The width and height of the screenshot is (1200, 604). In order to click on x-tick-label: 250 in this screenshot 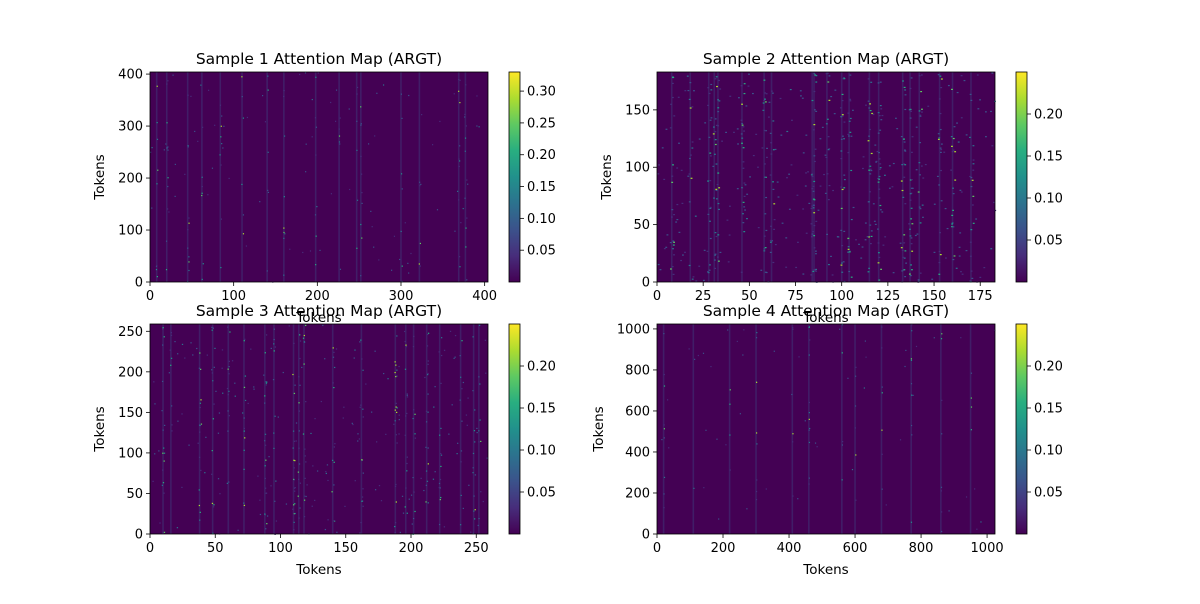, I will do `click(476, 548)`.